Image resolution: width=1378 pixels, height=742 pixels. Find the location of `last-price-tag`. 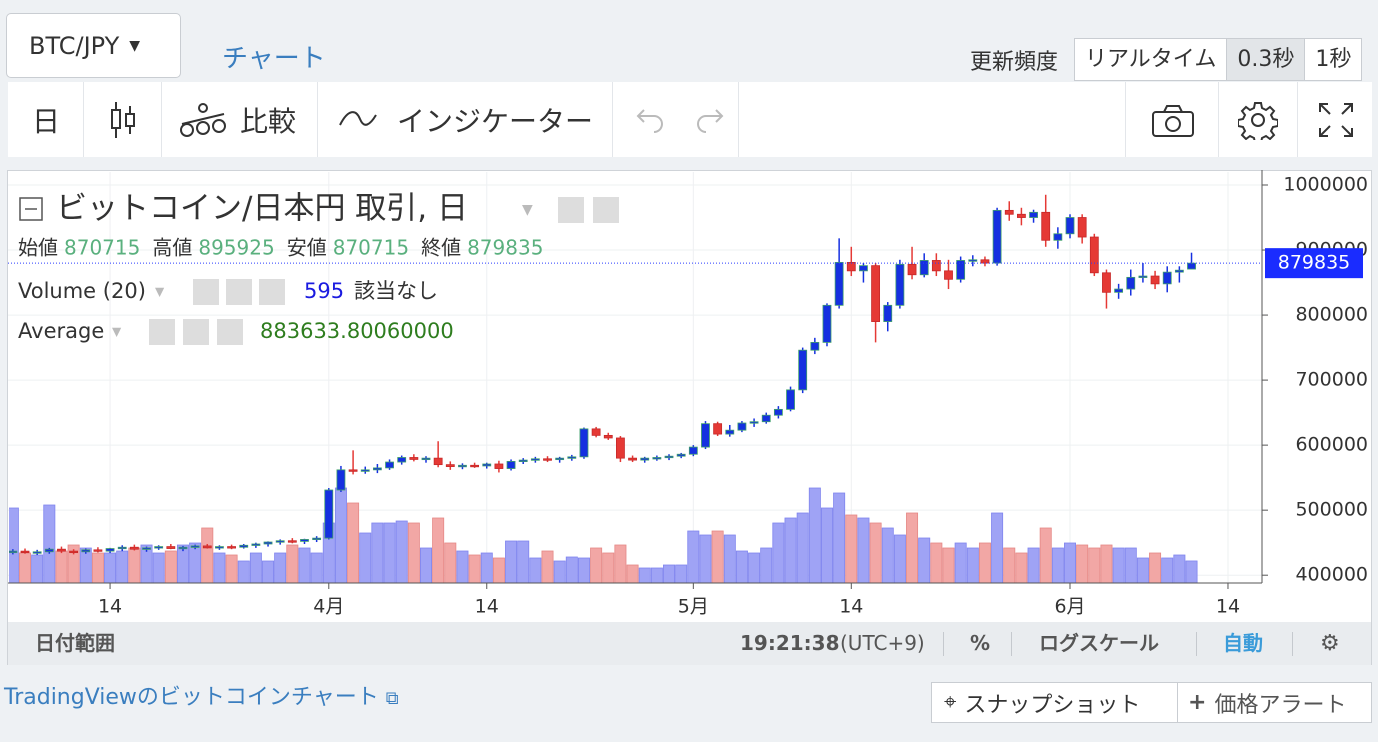

last-price-tag is located at coordinates (1314, 263).